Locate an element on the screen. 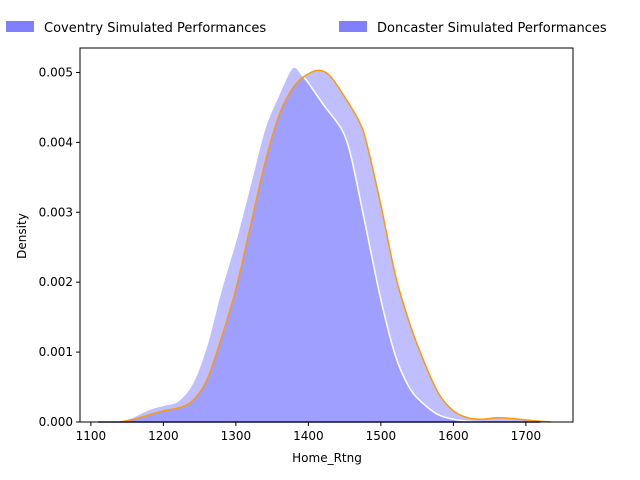  legend-swatch-doncaster is located at coordinates (353, 26).